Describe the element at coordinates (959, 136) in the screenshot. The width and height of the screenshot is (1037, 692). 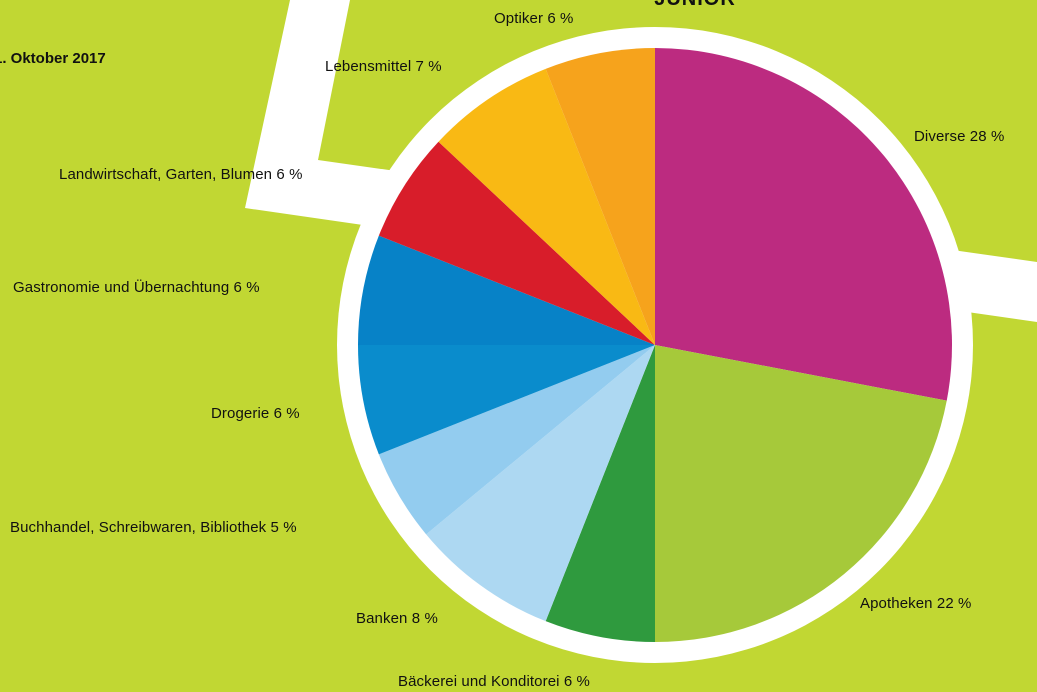
I see `slice-label-0: Diverse 28 %` at that location.